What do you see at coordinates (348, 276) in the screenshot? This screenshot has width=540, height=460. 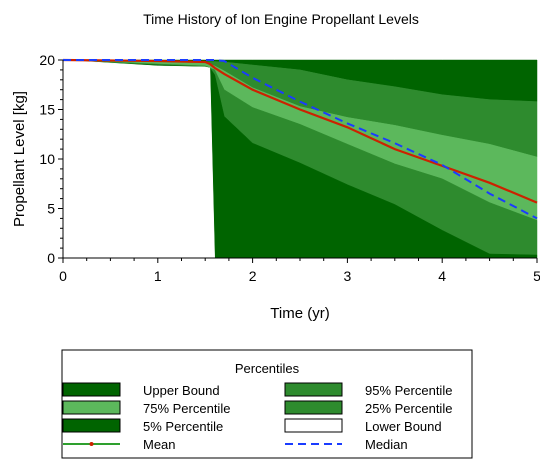 I see `x-tick-label: 3` at bounding box center [348, 276].